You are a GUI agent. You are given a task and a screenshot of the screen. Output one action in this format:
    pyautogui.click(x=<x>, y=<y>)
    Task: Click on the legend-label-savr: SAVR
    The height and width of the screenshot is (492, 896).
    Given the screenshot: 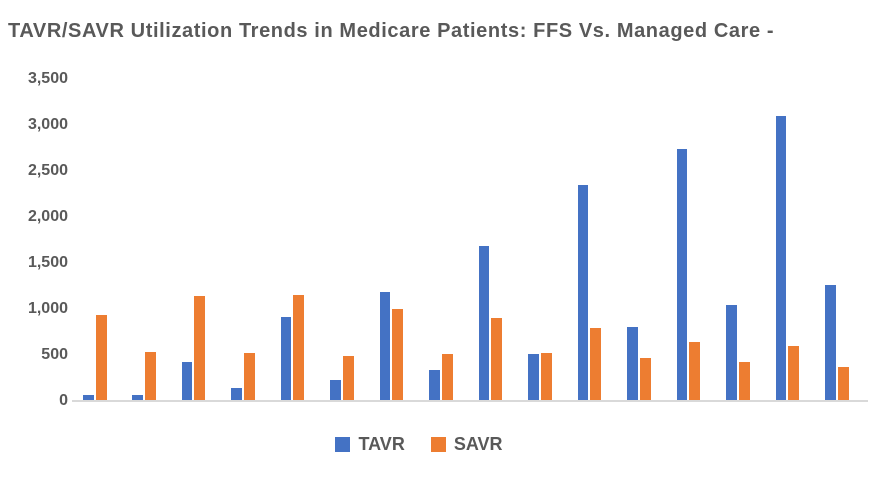 What is the action you would take?
    pyautogui.click(x=478, y=444)
    